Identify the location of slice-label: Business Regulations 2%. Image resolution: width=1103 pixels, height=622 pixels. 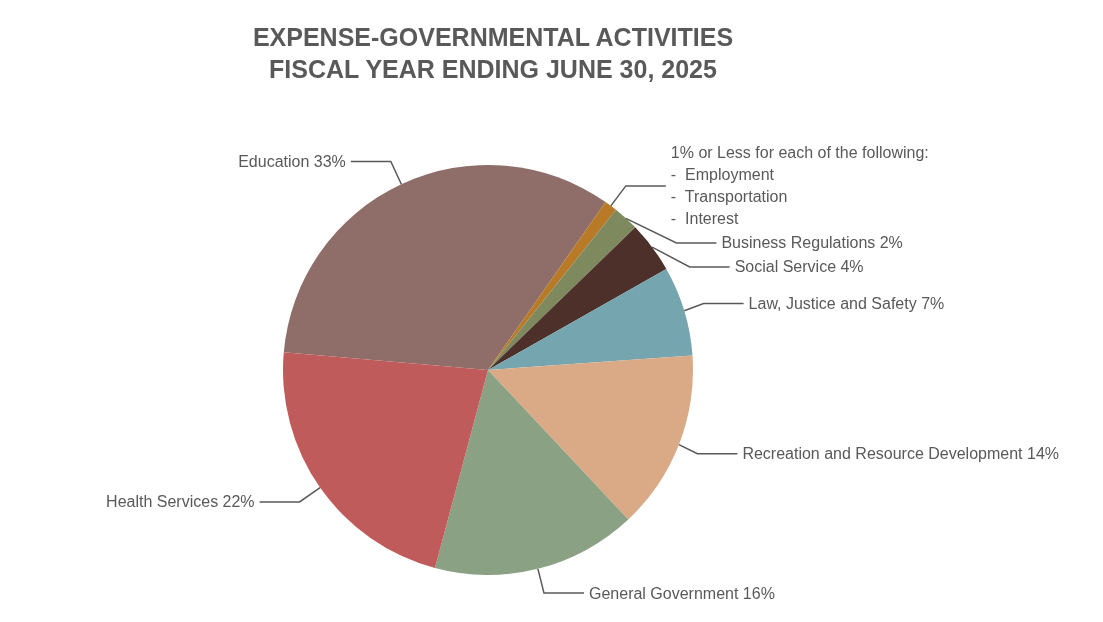
(812, 243).